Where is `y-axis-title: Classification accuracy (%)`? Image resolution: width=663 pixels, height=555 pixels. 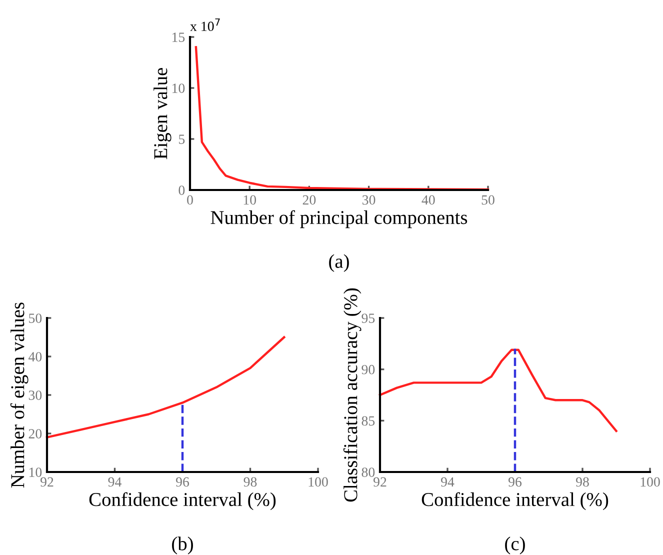
y-axis-title: Classification accuracy (%) is located at coordinates (352, 395).